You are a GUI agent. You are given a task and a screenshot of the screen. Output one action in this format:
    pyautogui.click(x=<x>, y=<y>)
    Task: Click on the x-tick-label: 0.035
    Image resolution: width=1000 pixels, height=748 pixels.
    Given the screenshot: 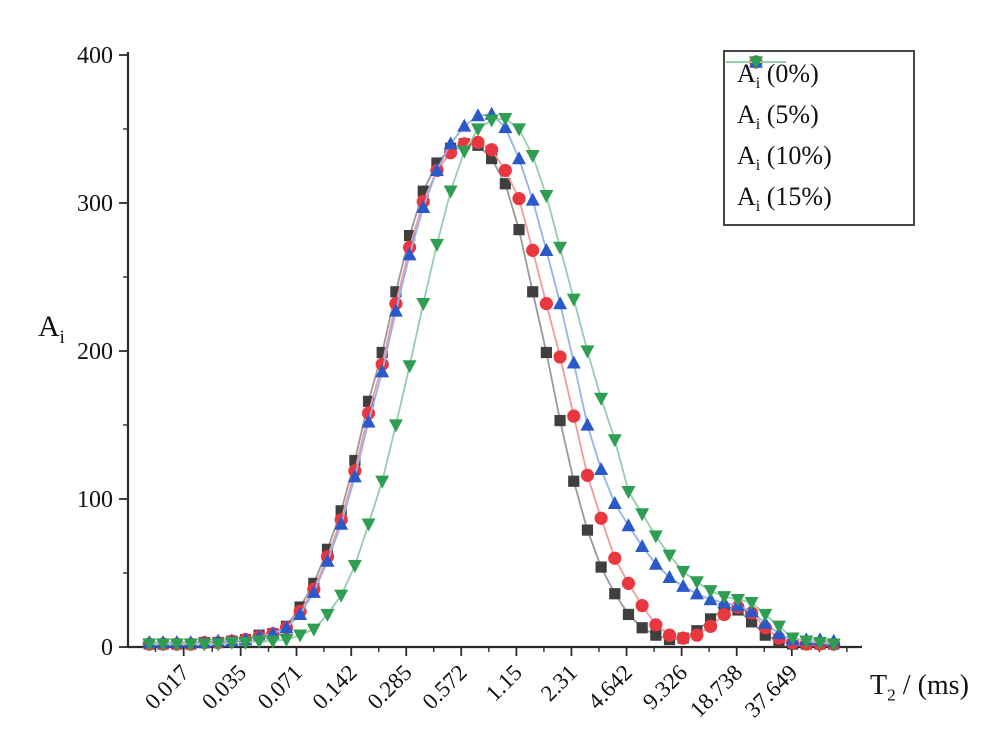 What is the action you would take?
    pyautogui.click(x=224, y=687)
    